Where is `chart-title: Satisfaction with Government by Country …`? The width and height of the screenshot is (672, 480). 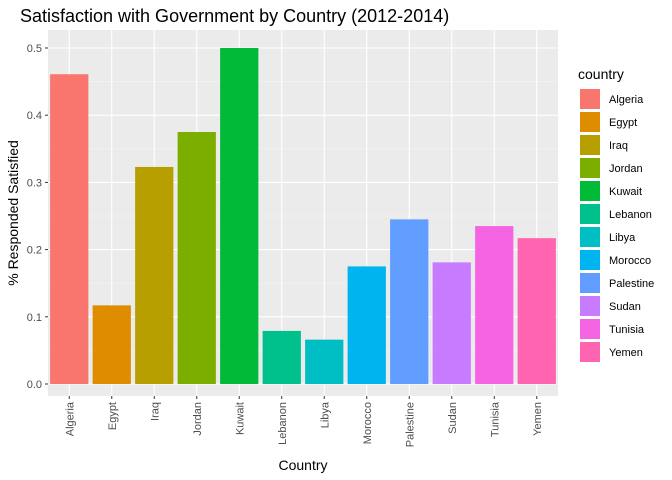 chart-title: Satisfaction with Government by Country … is located at coordinates (234, 16).